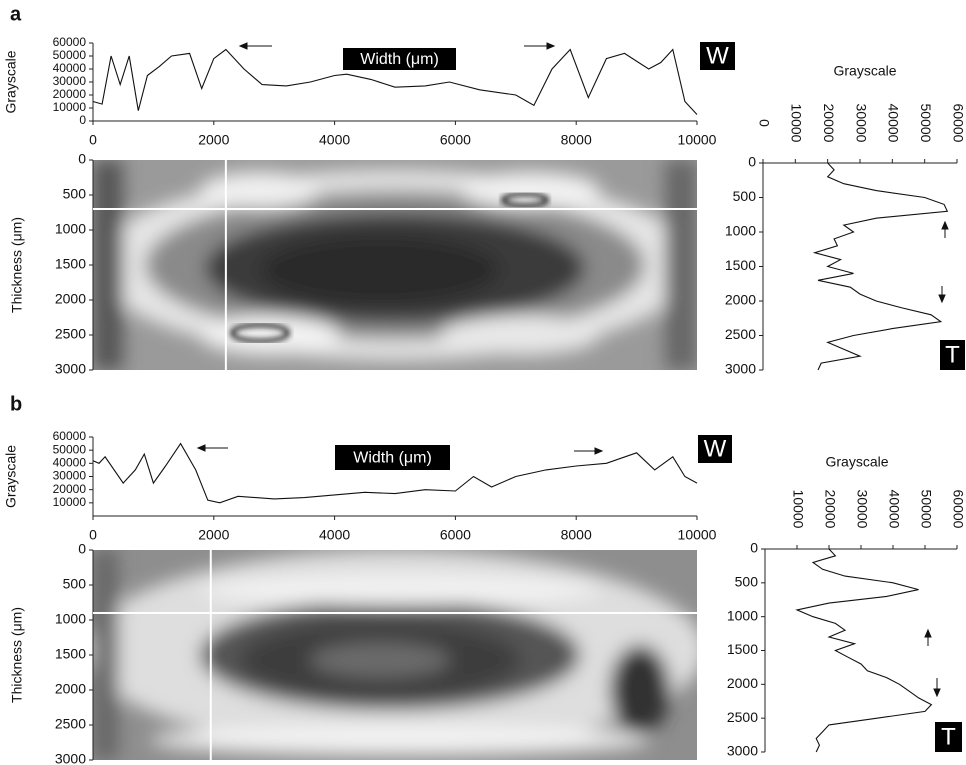 Image resolution: width=966 pixels, height=765 pixels. What do you see at coordinates (16, 14) in the screenshot?
I see `panel-label: a` at bounding box center [16, 14].